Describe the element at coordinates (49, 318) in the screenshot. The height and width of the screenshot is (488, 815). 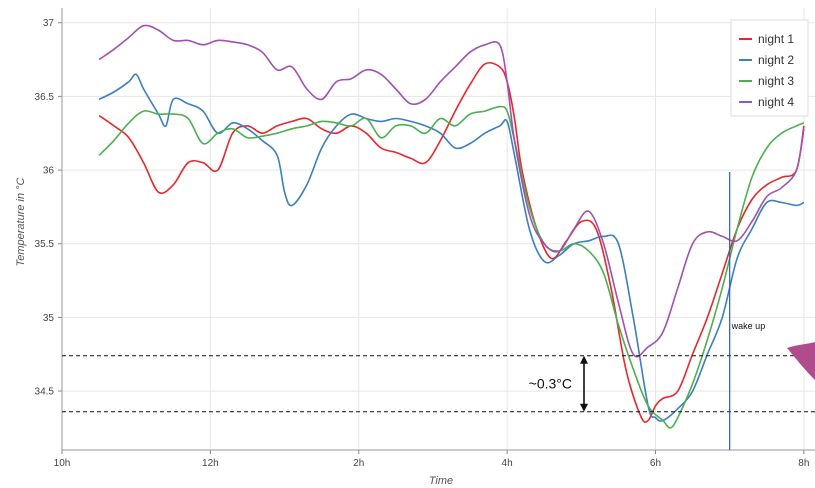
I see `y-tick-label: 35` at that location.